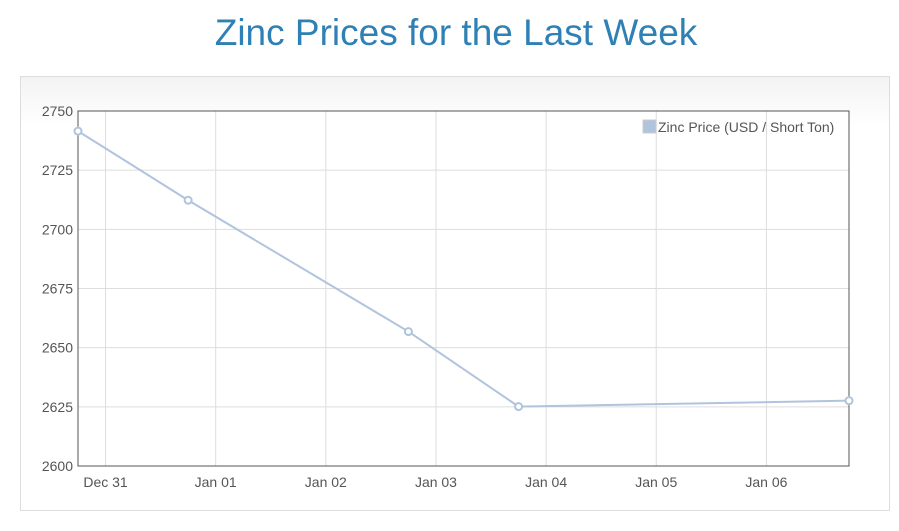 Image resolution: width=899 pixels, height=531 pixels. What do you see at coordinates (456, 32) in the screenshot?
I see `chart-title: Zinc Prices for the Last Week` at bounding box center [456, 32].